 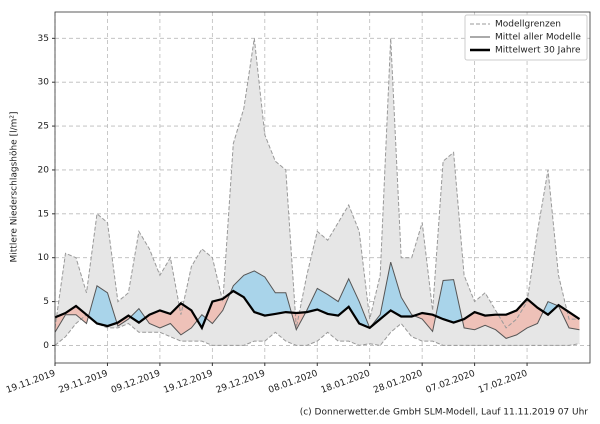 I want to click on below-fill, so click(x=317, y=316).